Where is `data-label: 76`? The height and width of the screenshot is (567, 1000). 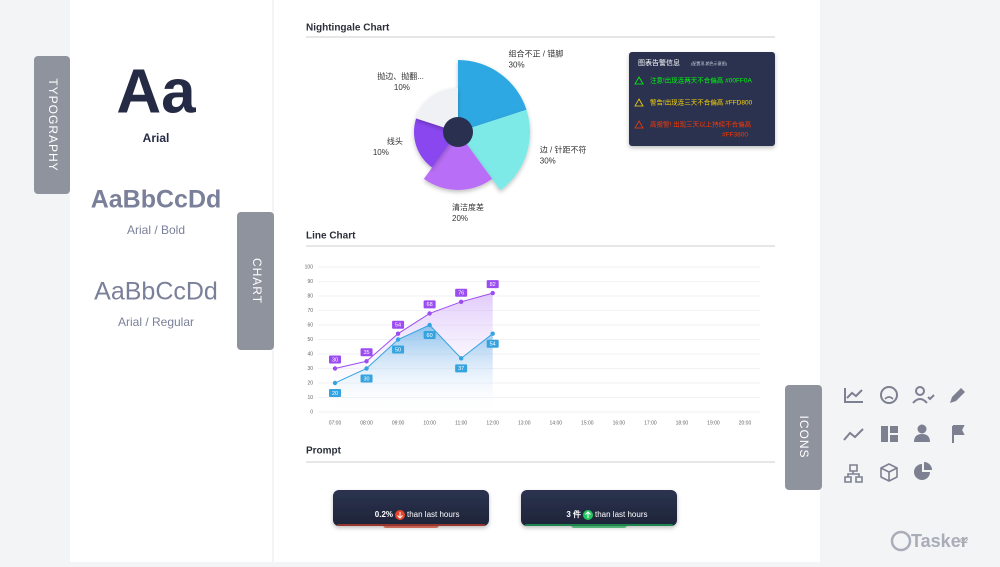
data-label: 76 is located at coordinates (461, 294).